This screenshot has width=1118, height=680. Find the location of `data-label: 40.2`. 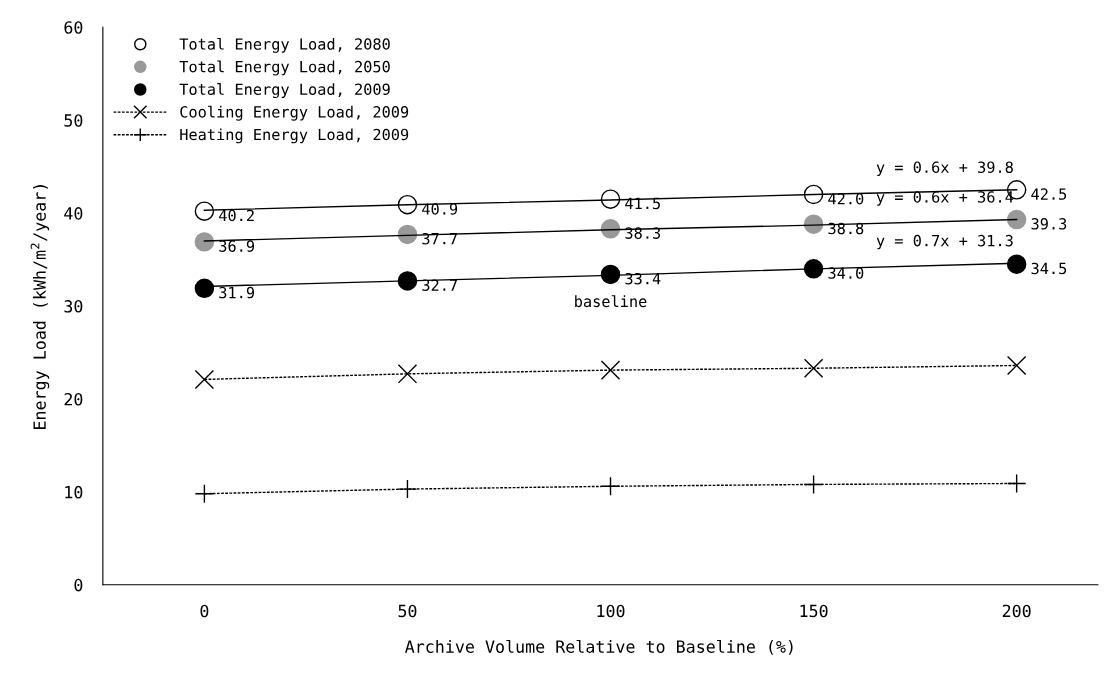

data-label: 40.2 is located at coordinates (236, 215).